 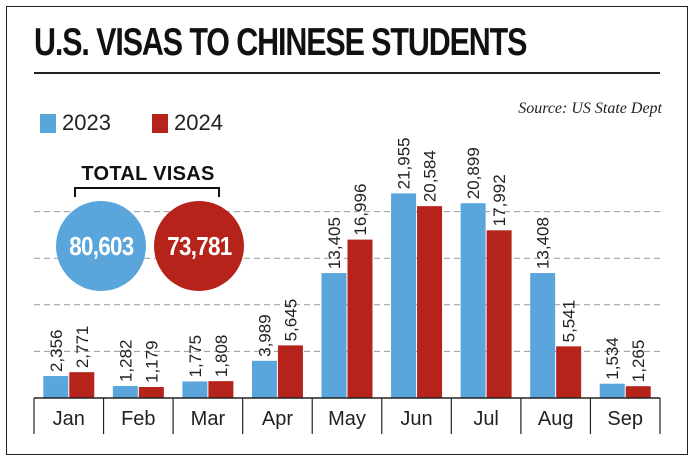 What do you see at coordinates (277, 419) in the screenshot?
I see `tick-label-apr: Apr` at bounding box center [277, 419].